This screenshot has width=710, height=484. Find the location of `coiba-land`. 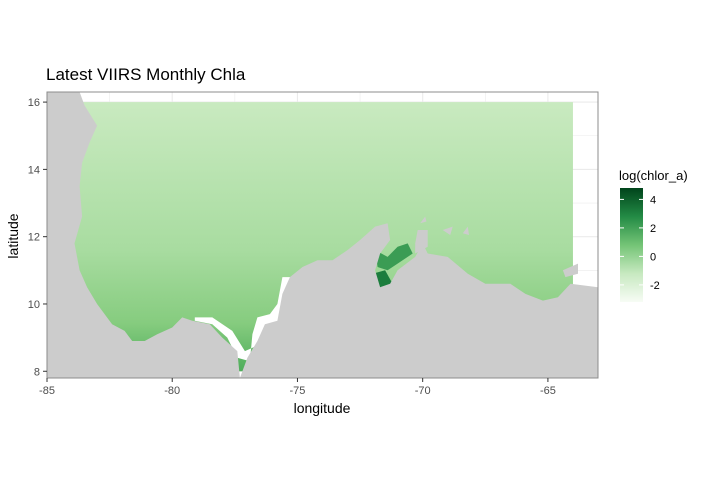

coiba-land is located at coordinates (129, 390).